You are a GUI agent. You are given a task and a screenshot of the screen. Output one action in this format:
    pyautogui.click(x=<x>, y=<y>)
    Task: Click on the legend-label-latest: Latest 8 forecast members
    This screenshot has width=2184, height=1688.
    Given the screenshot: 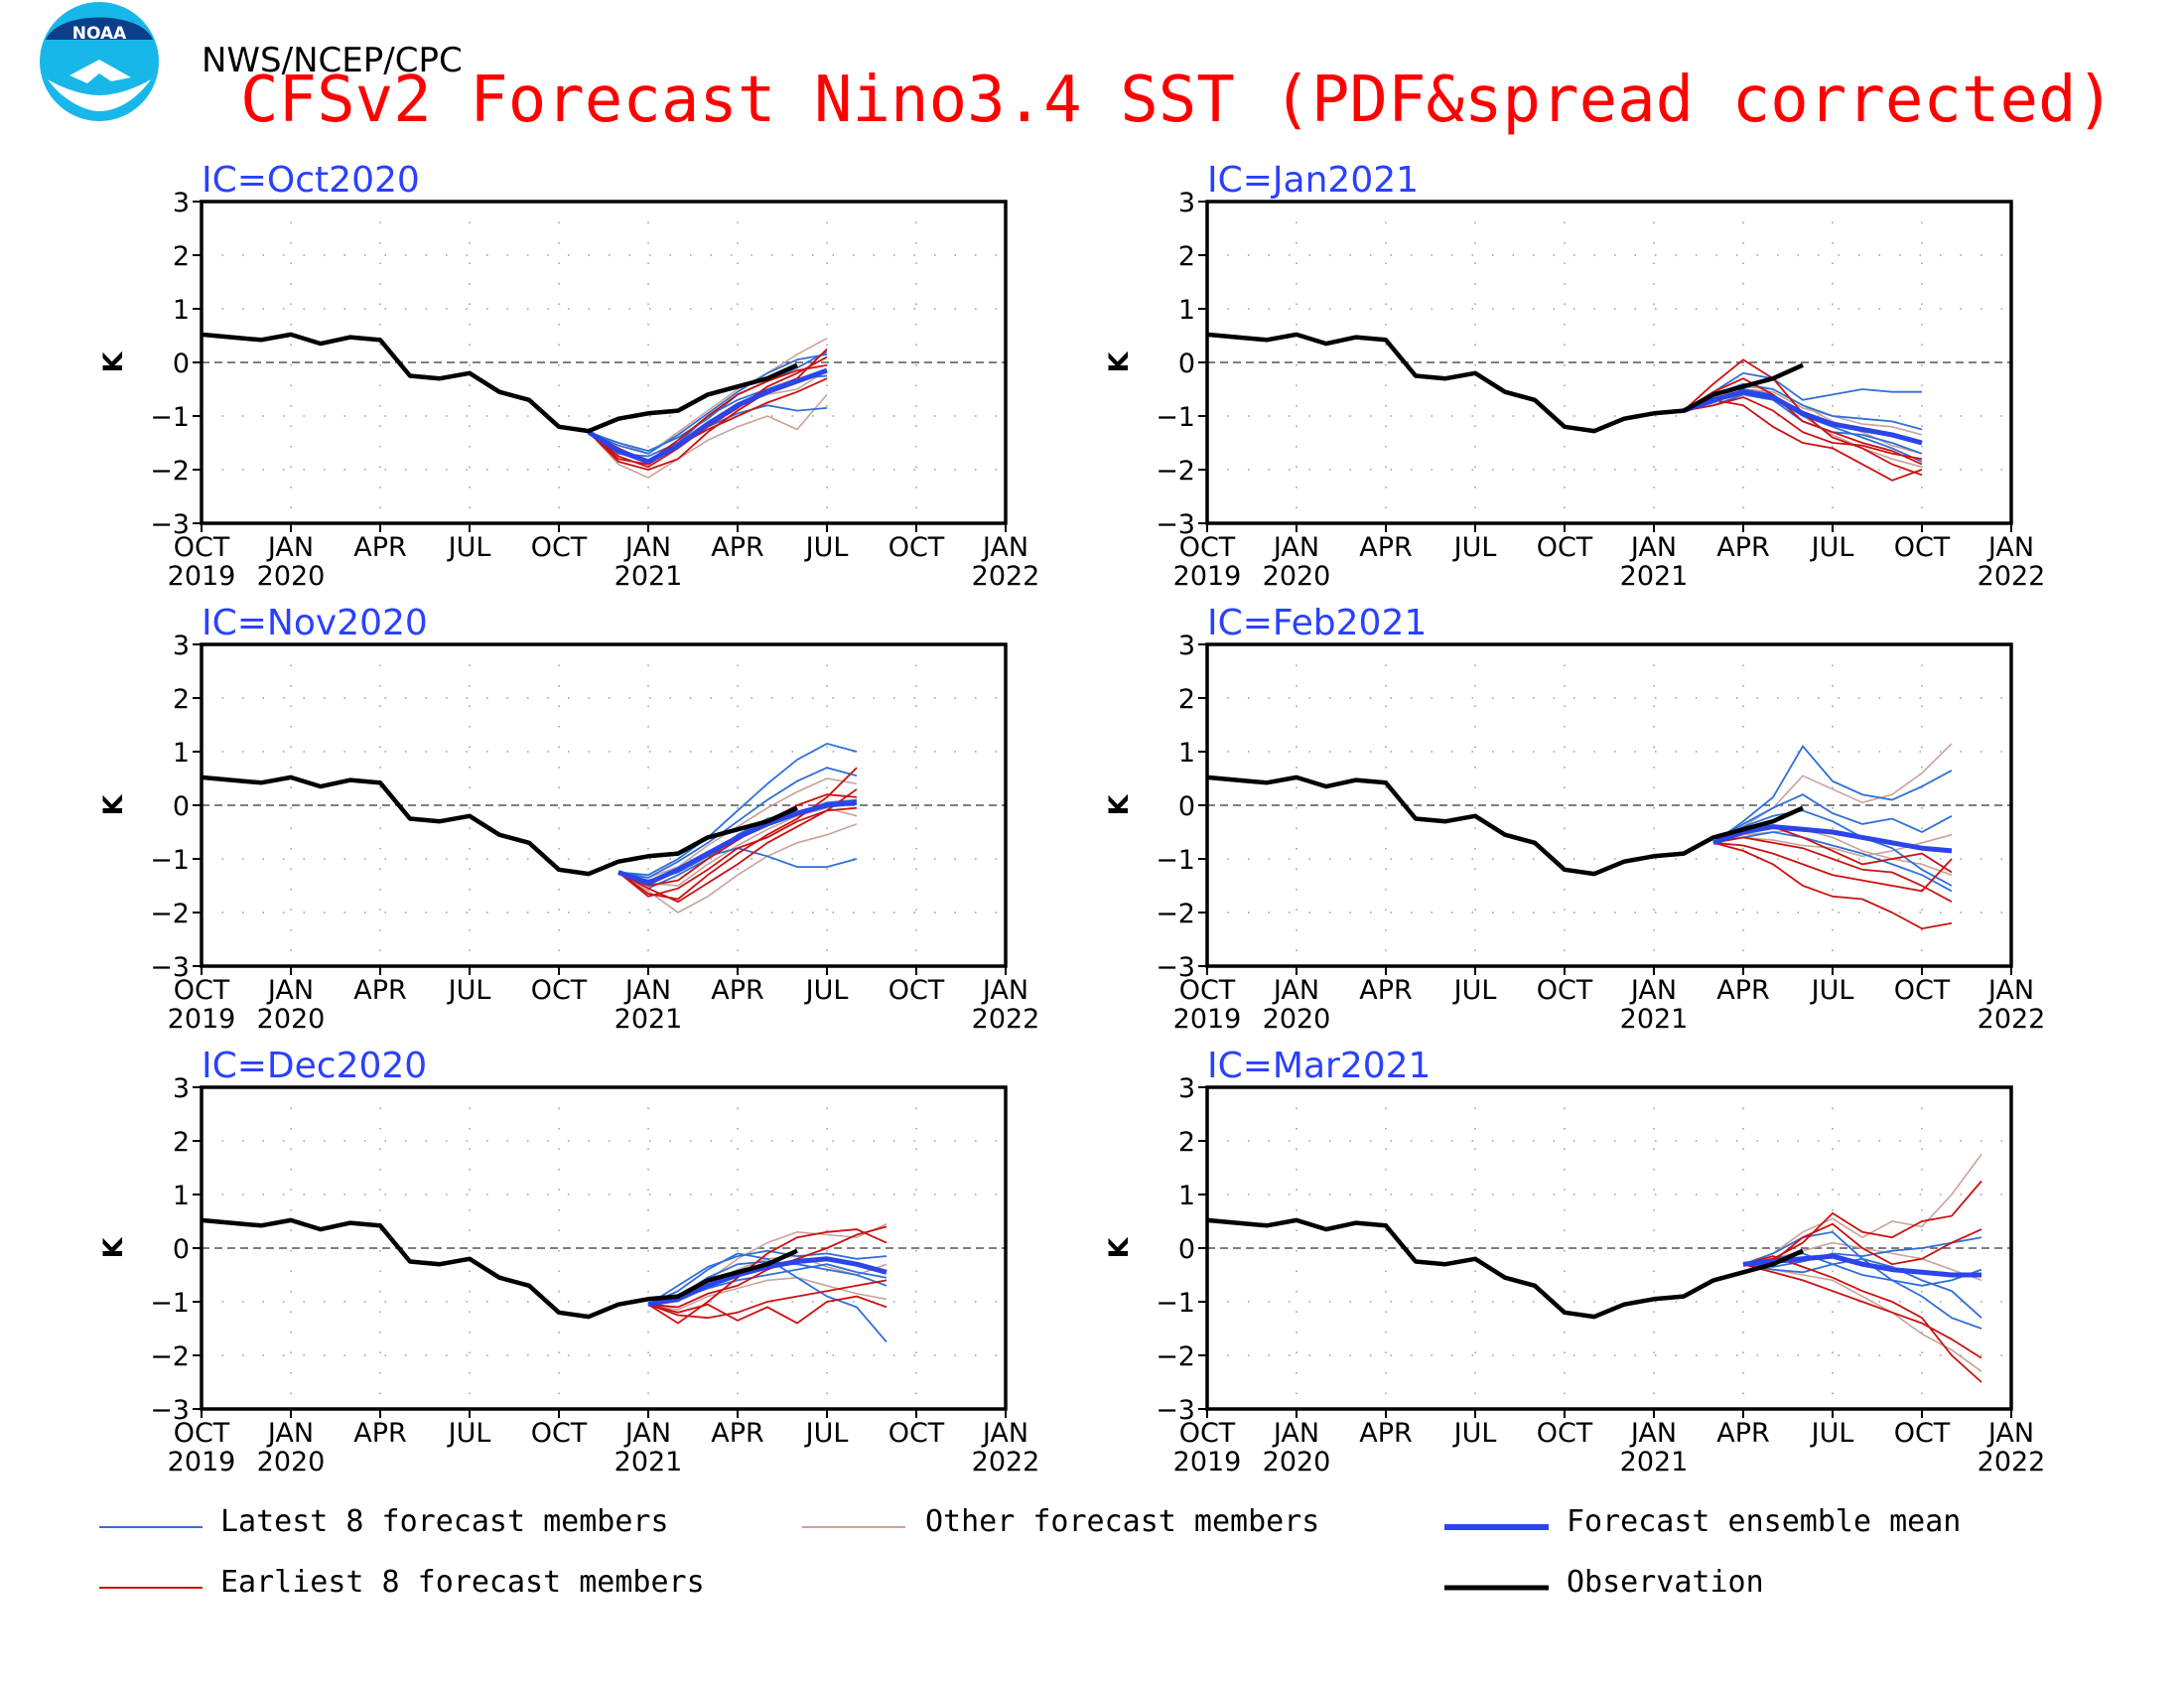 What is the action you would take?
    pyautogui.click(x=444, y=1521)
    